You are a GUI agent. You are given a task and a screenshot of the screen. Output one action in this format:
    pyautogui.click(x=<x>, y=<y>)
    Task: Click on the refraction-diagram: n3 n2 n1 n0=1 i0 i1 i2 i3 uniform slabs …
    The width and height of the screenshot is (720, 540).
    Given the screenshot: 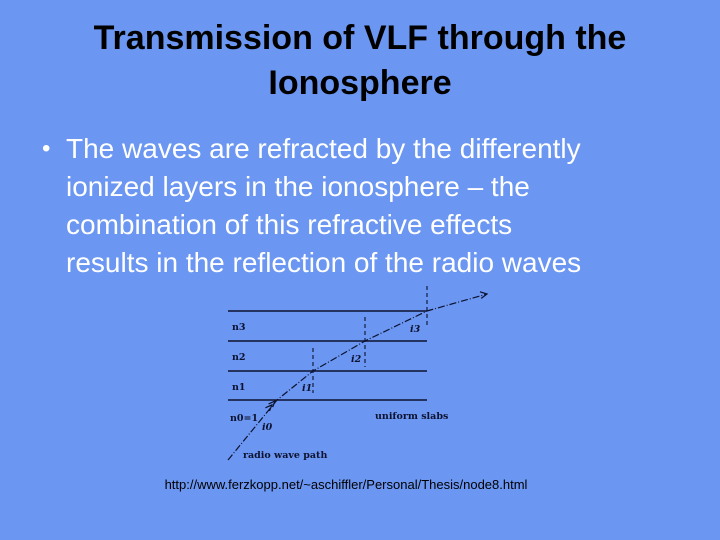 What is the action you would take?
    pyautogui.click(x=358, y=373)
    